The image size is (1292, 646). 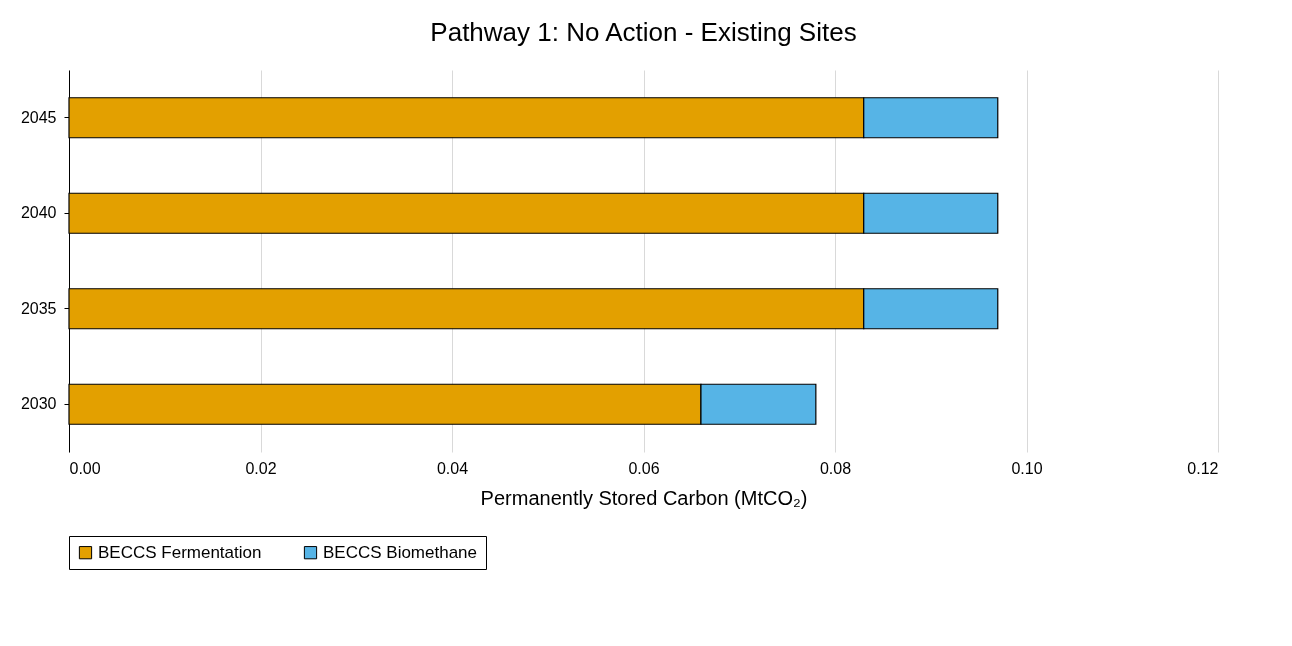 I want to click on legend-label: BECCS Fermentation, so click(x=180, y=552).